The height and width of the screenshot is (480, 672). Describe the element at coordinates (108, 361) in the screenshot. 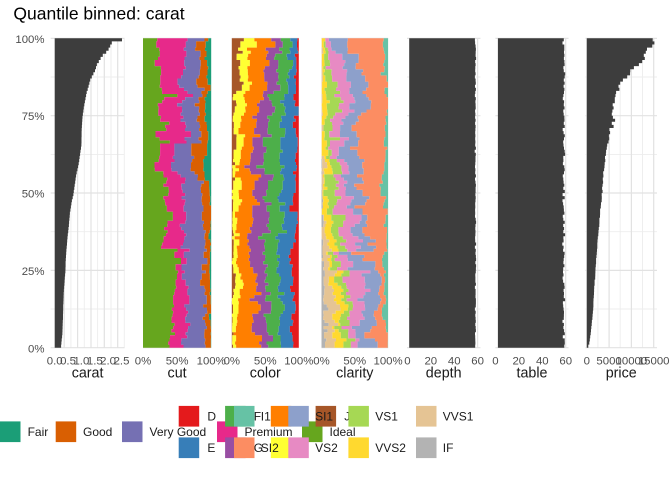

I see `svg-text: 2.0` at that location.